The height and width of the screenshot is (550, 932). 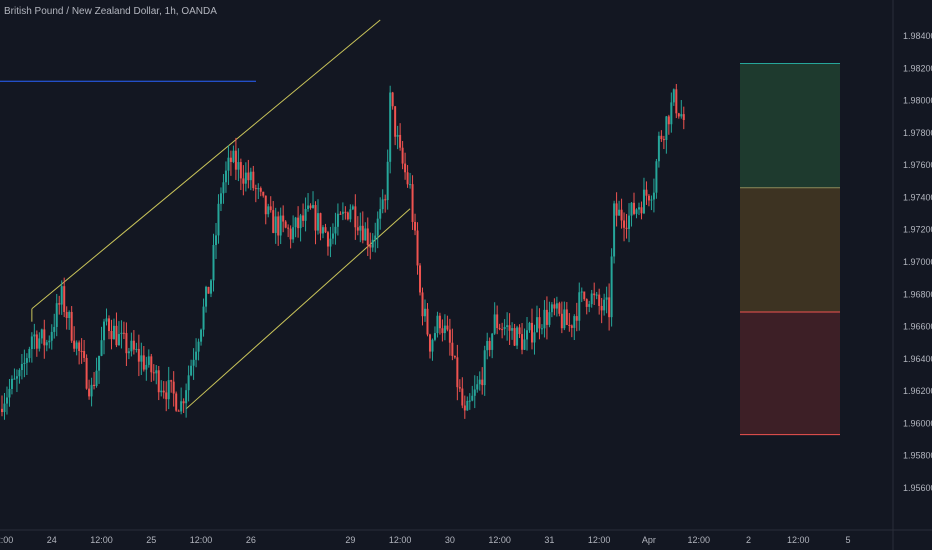 What do you see at coordinates (917, 230) in the screenshot?
I see `price-tick-label: 1.97200` at bounding box center [917, 230].